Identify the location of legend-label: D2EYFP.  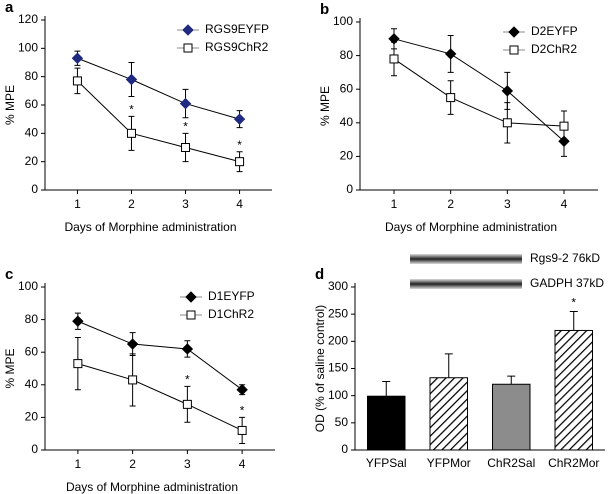
(554, 31).